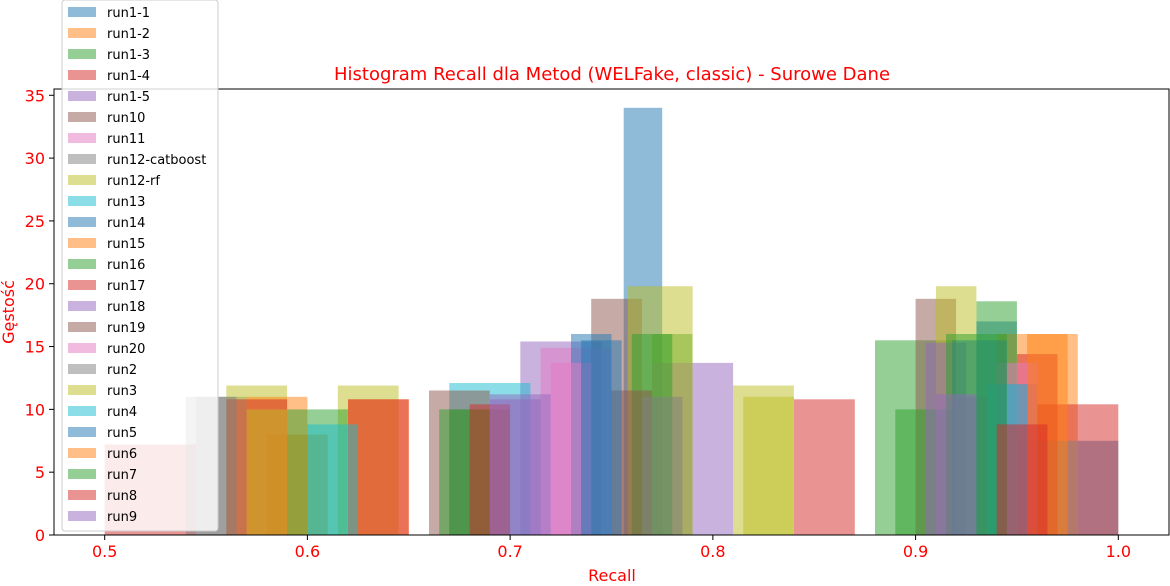 The image size is (1170, 586). Describe the element at coordinates (82, 117) in the screenshot. I see `legend-swatch-run10` at that location.